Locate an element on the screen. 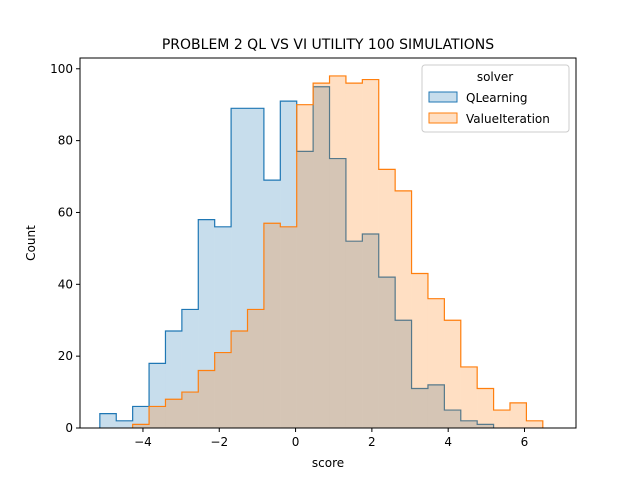 The width and height of the screenshot is (640, 485). x-tick-label: 2 is located at coordinates (372, 442).